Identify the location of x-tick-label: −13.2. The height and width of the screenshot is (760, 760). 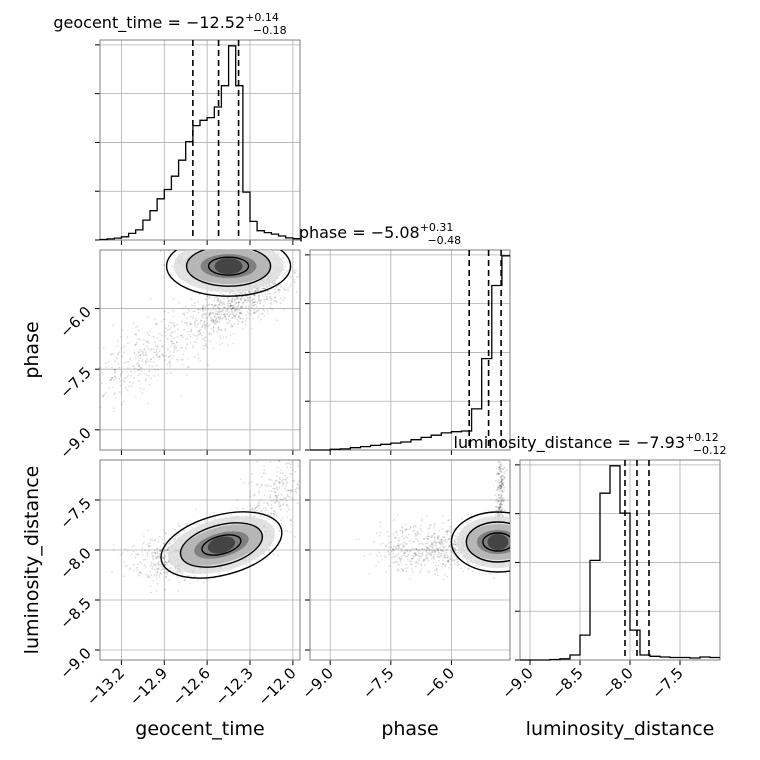
(105, 686).